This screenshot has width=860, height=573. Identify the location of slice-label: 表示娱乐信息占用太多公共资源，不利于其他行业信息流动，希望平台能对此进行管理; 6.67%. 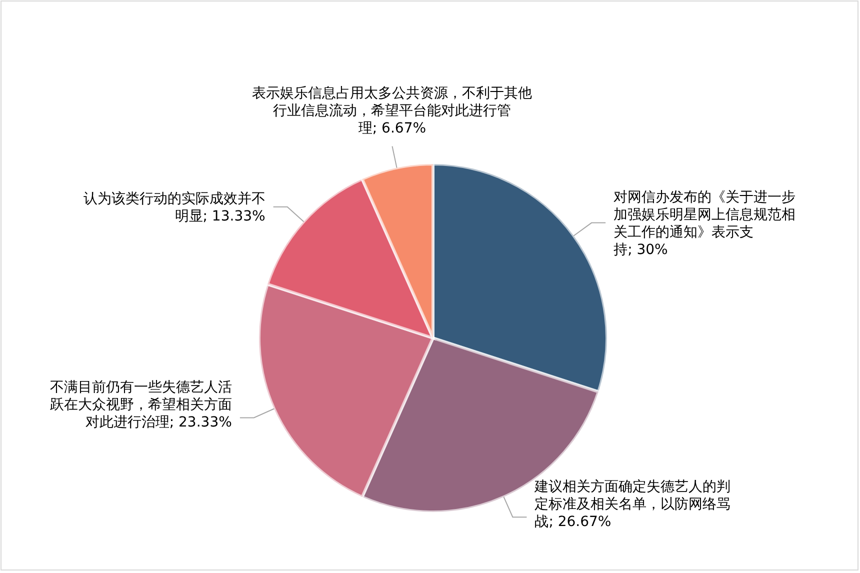
(392, 110).